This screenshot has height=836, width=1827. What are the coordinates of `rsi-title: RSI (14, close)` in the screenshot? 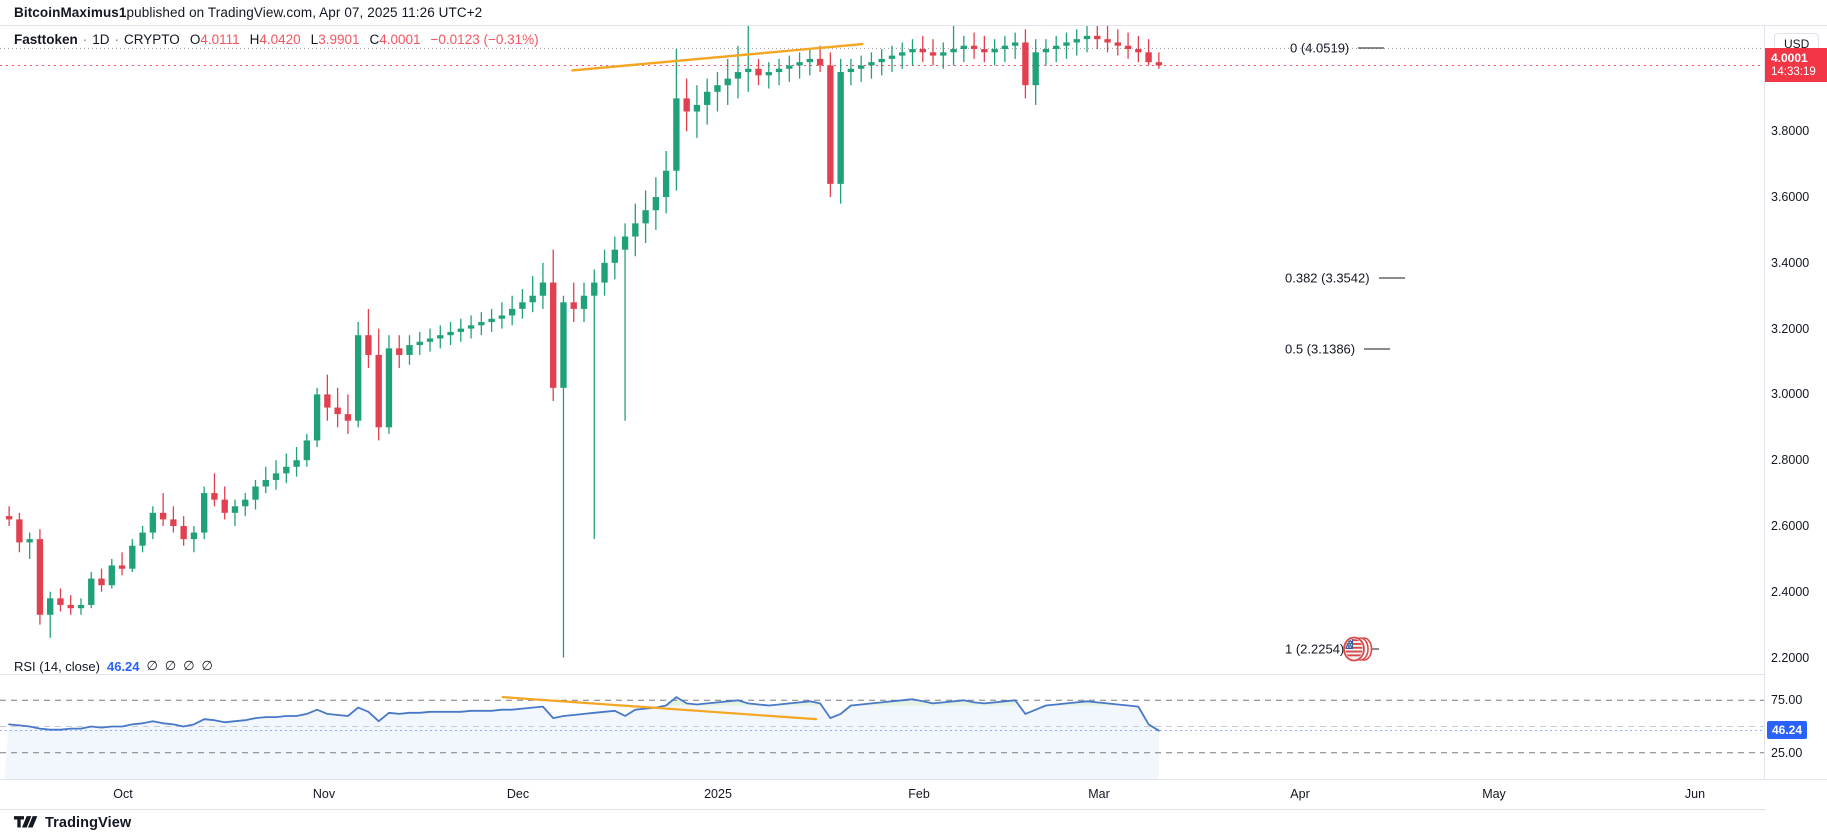 It's located at (57, 666).